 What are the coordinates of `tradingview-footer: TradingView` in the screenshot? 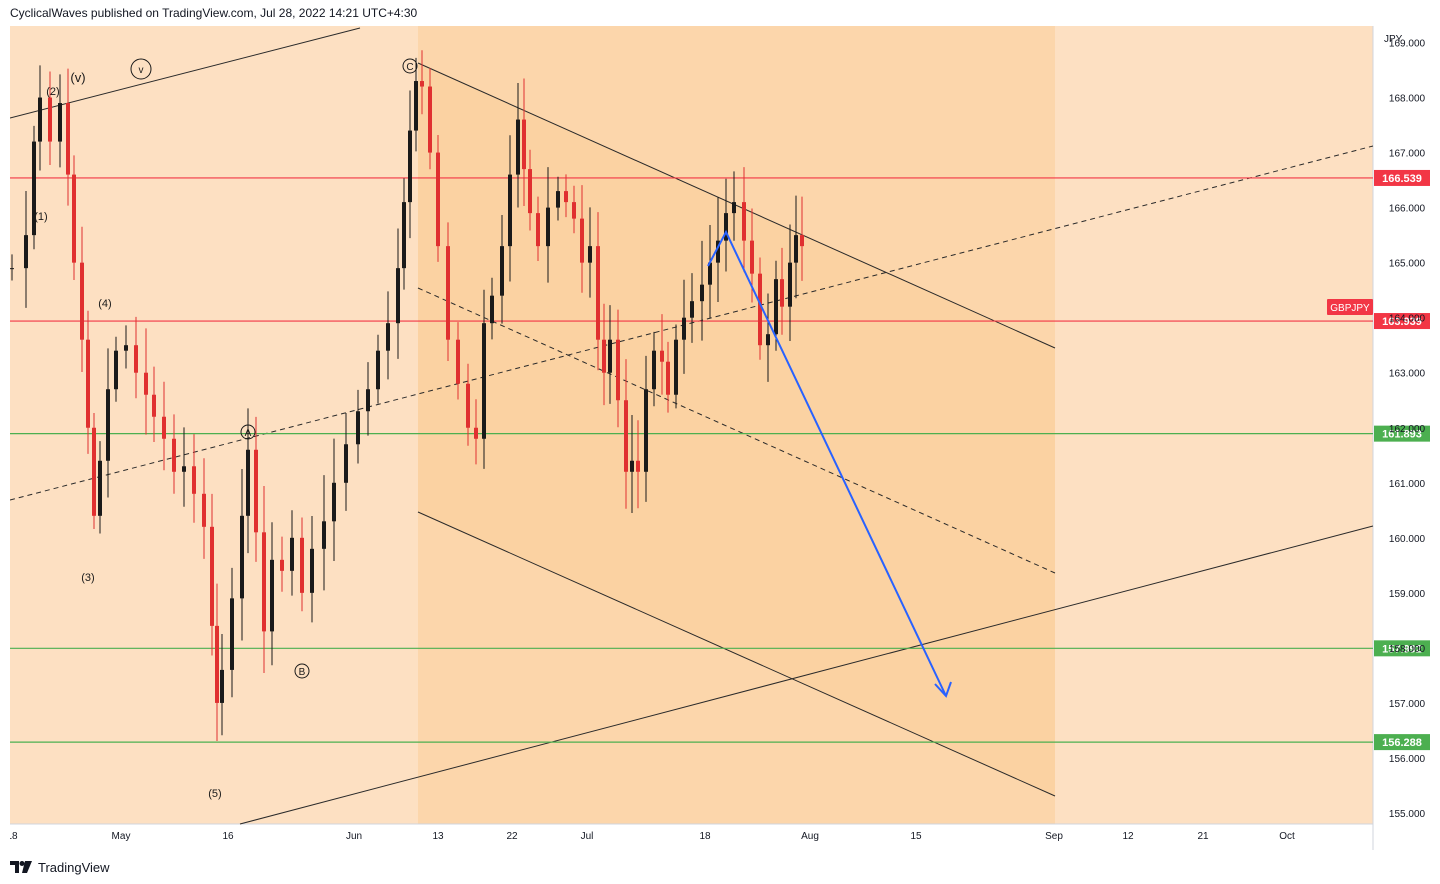 It's located at (60, 867).